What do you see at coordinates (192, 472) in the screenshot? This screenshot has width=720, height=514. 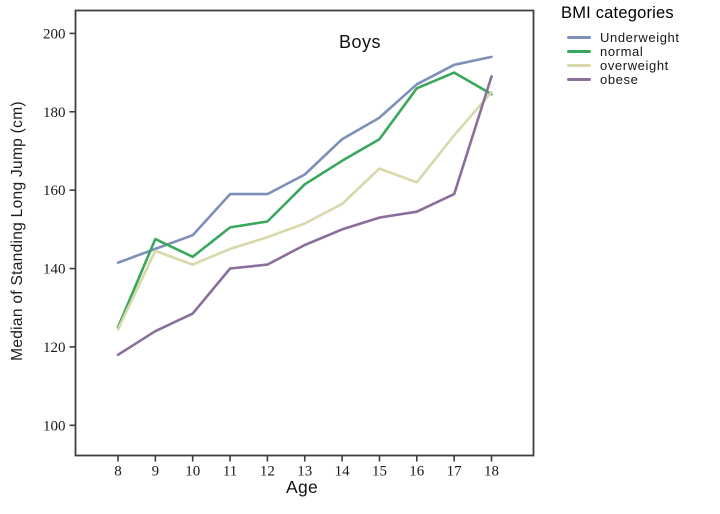 I see `x-tick-label: 10` at bounding box center [192, 472].